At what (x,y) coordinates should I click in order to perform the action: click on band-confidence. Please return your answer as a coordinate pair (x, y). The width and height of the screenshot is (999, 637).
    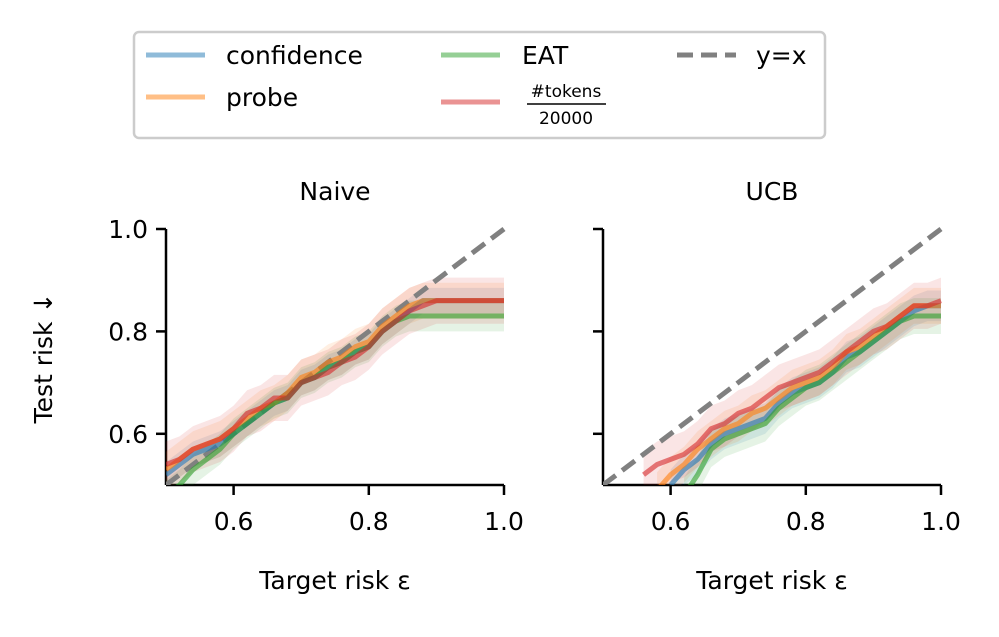
    Looking at the image, I should click on (335, 386).